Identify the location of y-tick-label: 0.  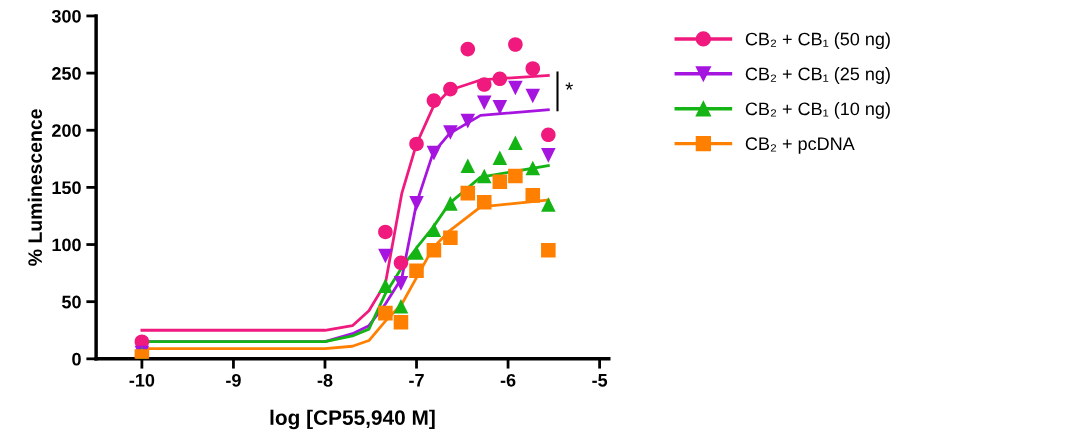
(76, 359).